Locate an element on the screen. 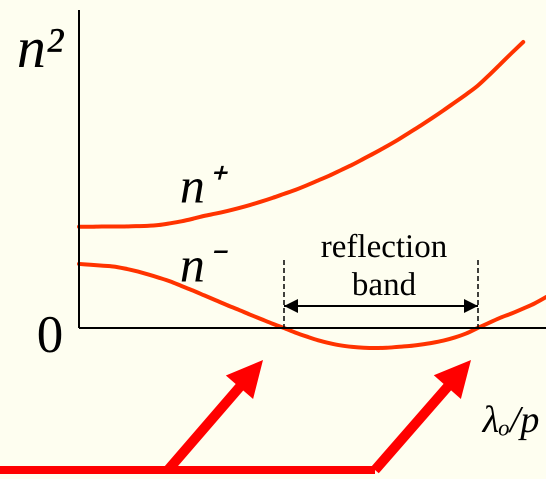 The image size is (546, 479). y-axis-title: n² is located at coordinates (40, 47).